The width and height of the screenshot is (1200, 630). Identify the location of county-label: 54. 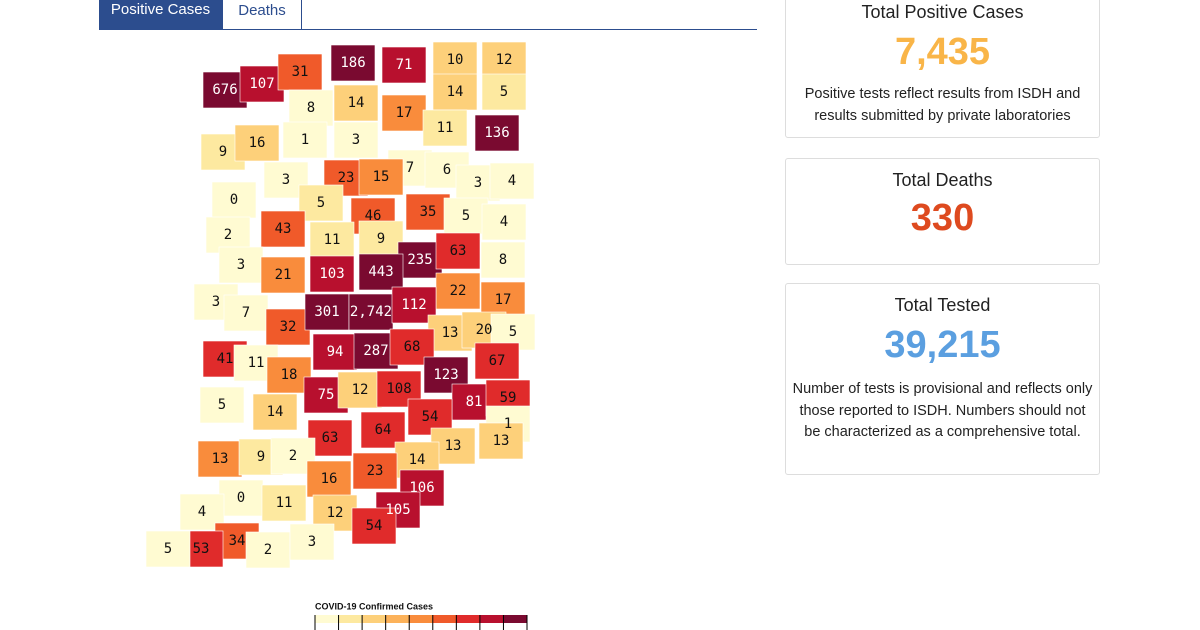
(430, 417).